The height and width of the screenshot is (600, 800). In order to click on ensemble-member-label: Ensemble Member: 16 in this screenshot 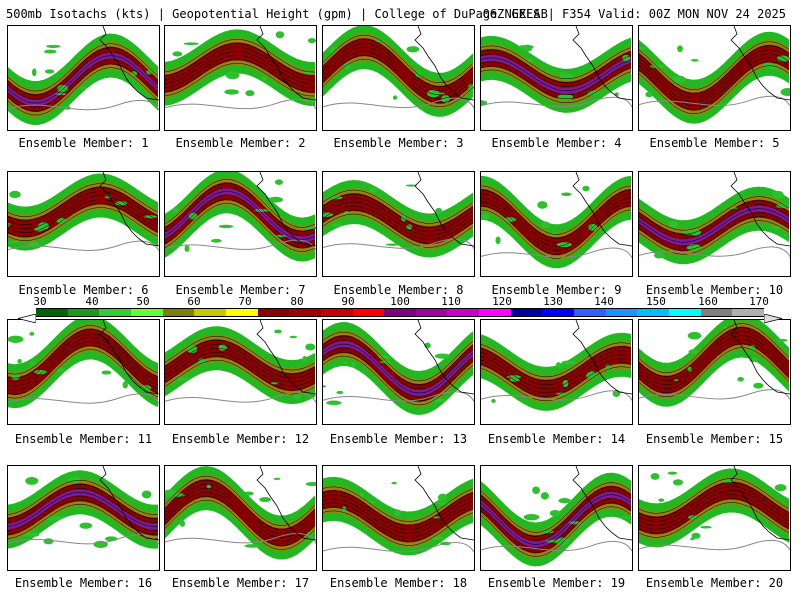, I will do `click(83, 583)`.